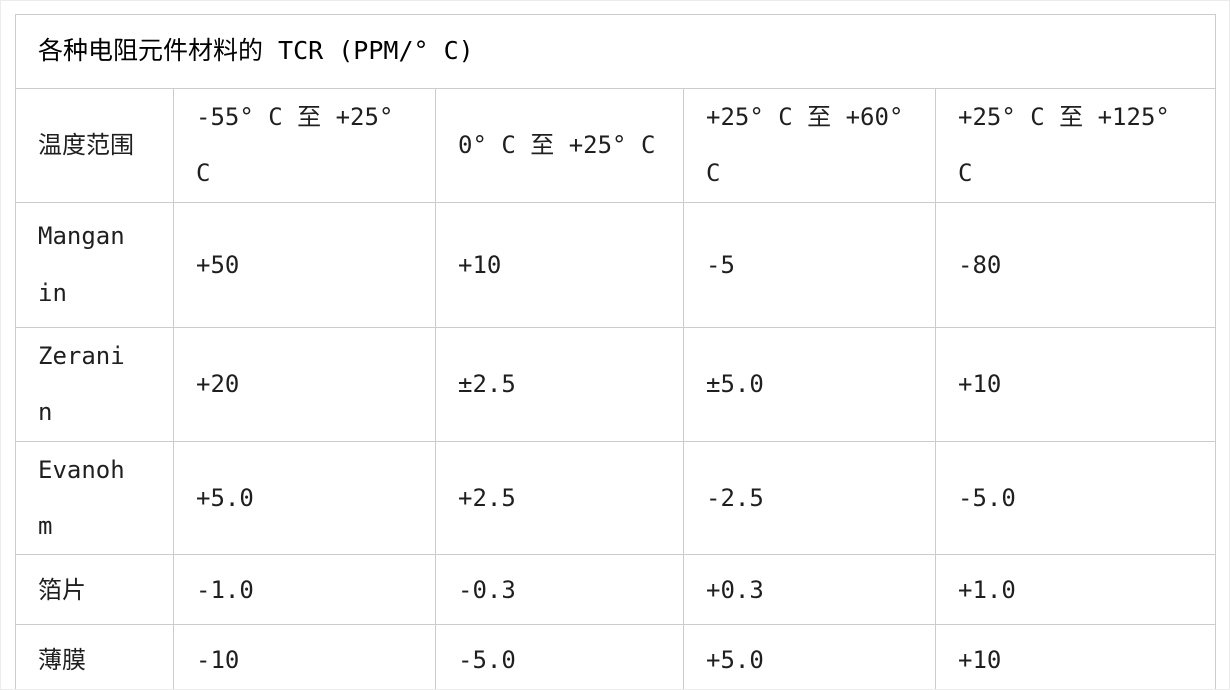  What do you see at coordinates (304, 384) in the screenshot?
I see `value-cell: +20` at bounding box center [304, 384].